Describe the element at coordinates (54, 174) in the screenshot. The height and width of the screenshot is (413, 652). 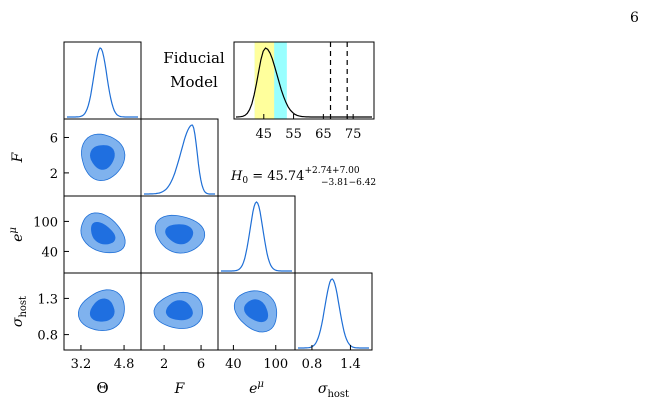
I see `y-tick-label-F-1: 2` at that location.